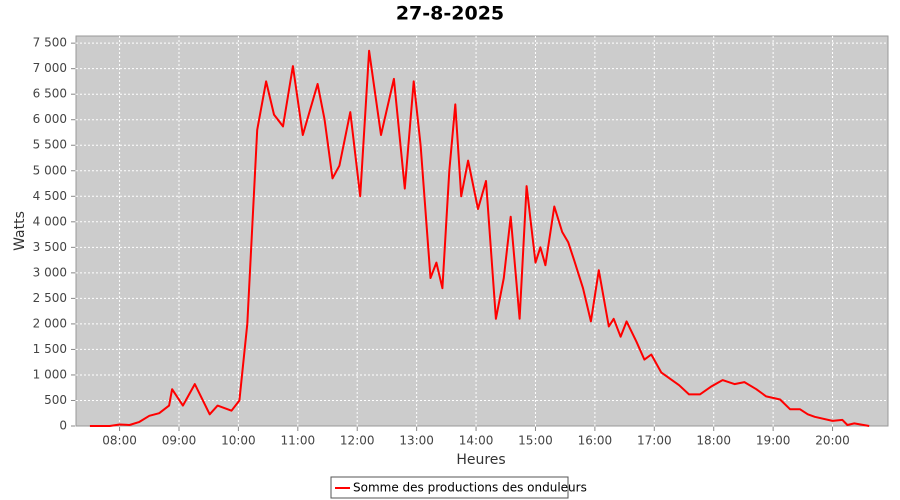  I want to click on x-tick-label: 10:00, so click(238, 441).